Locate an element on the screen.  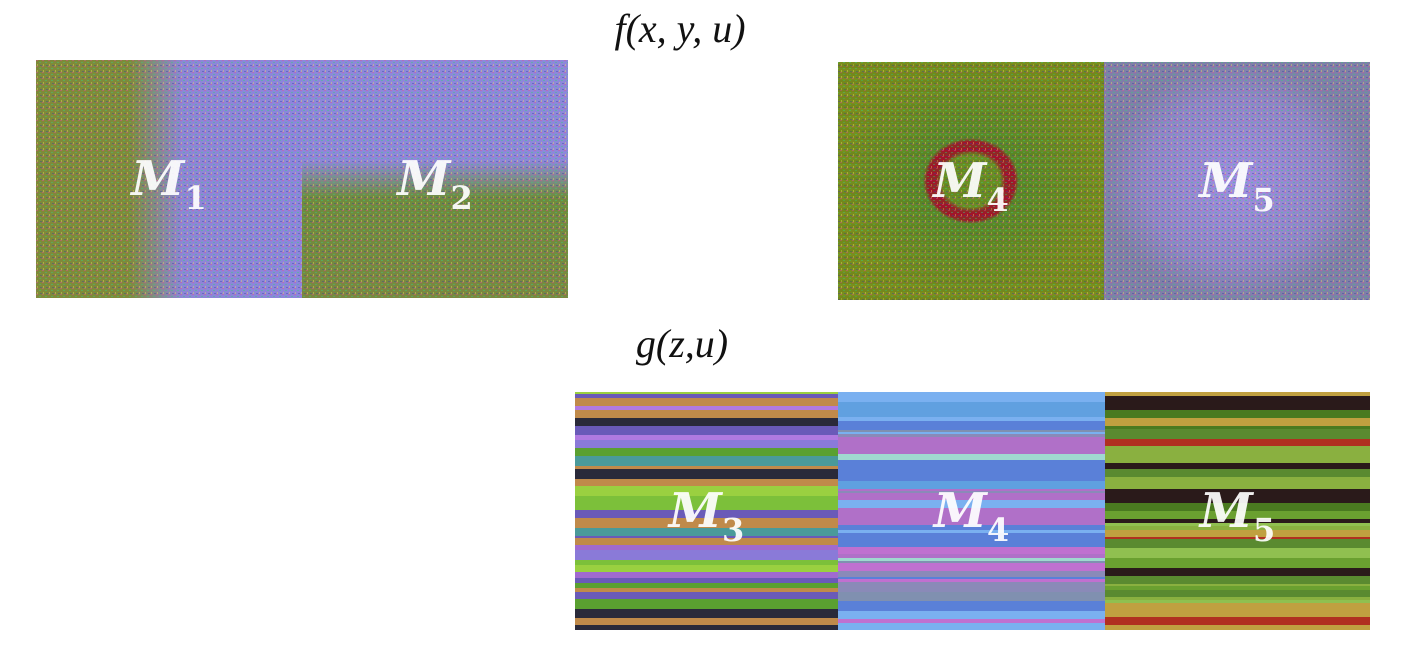
panel-label: M2 is located at coordinates (433, 184).